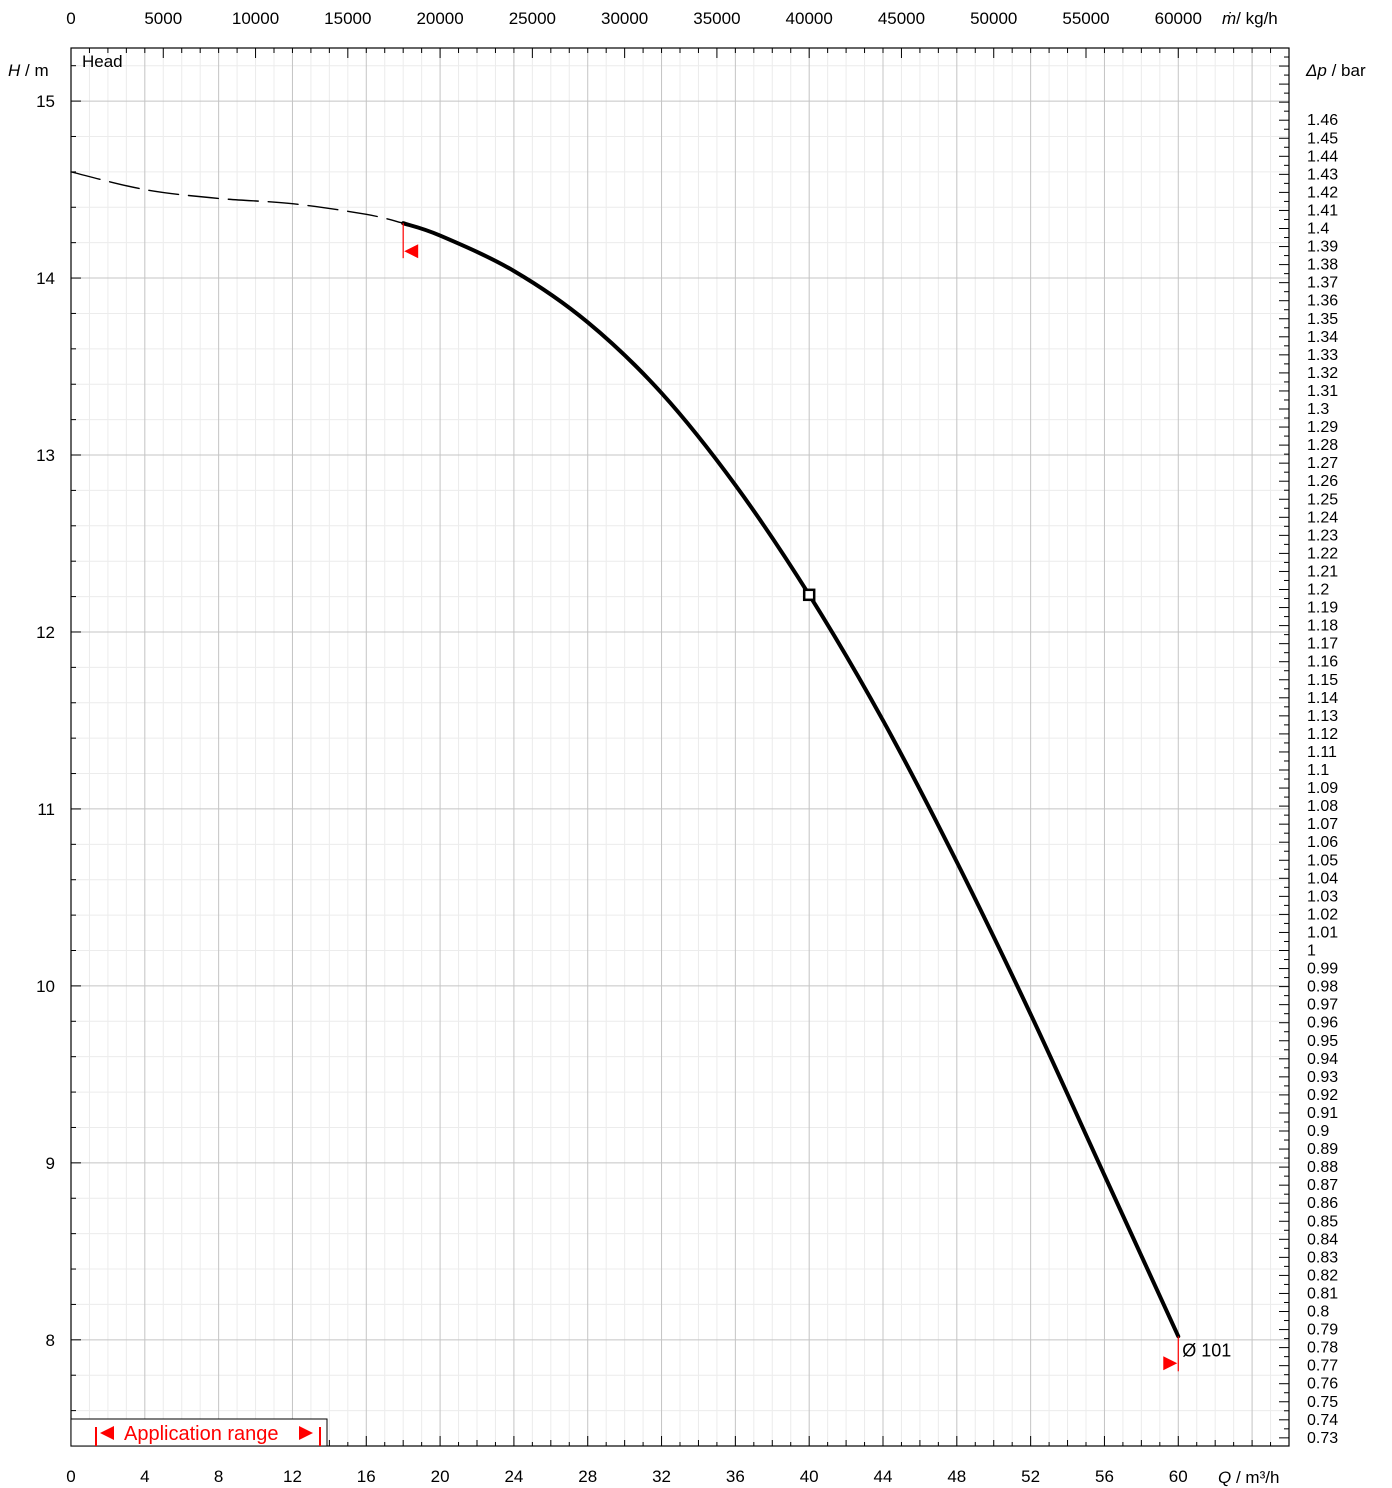 The width and height of the screenshot is (1392, 1488). Describe the element at coordinates (809, 18) in the screenshot. I see `x2-tick-label: 40000` at that location.